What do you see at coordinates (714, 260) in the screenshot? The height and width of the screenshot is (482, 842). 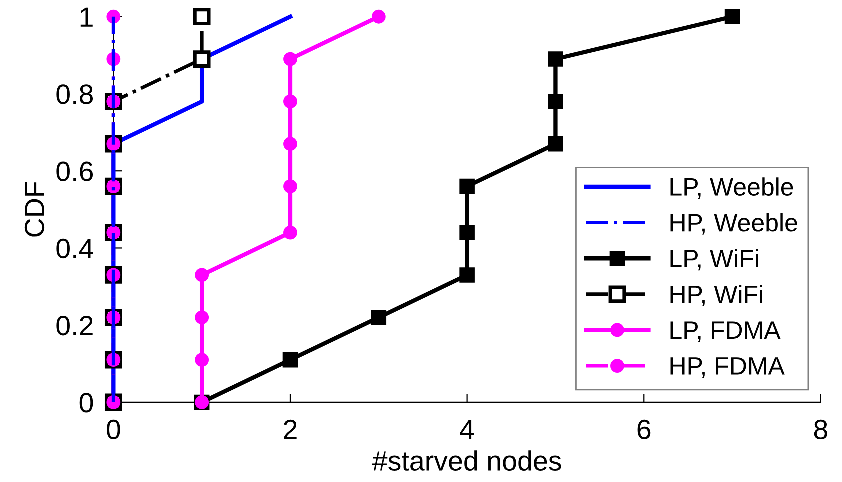 I see `legend-label: LP, WiFi` at bounding box center [714, 260].